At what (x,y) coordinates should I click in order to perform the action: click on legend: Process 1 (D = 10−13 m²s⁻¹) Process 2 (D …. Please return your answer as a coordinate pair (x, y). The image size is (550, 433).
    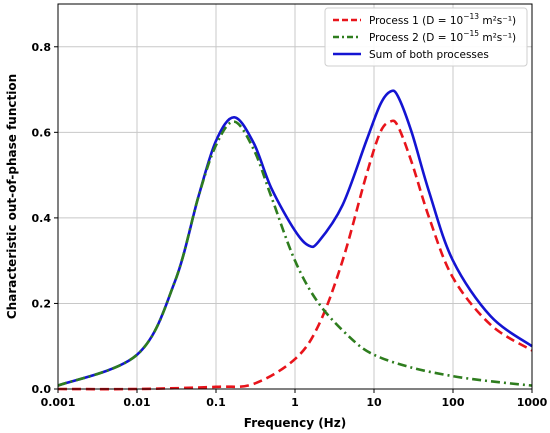
    Looking at the image, I should click on (426, 37).